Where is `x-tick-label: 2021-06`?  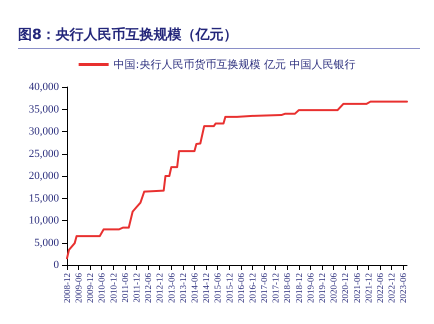 x-tick-label: 2021-06 is located at coordinates (357, 287).